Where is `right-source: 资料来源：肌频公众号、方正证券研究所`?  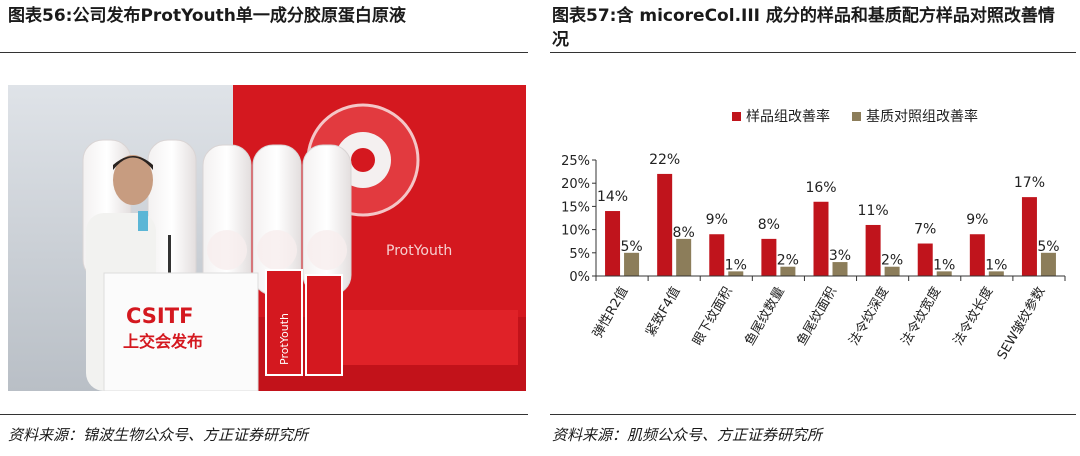 right-source: 资料来源：肌频公众号、方正证券研究所 is located at coordinates (687, 435).